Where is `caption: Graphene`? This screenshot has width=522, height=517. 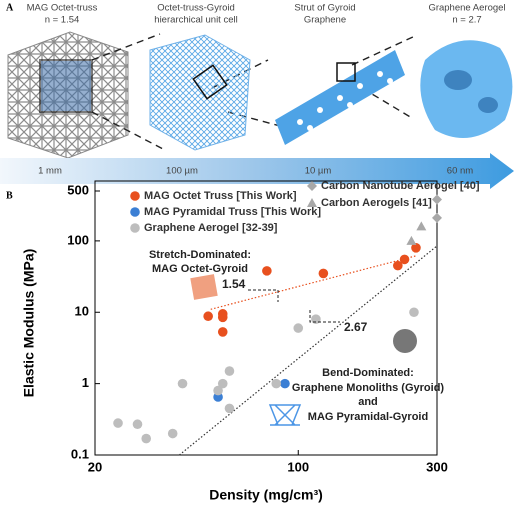 caption: Graphene is located at coordinates (325, 20).